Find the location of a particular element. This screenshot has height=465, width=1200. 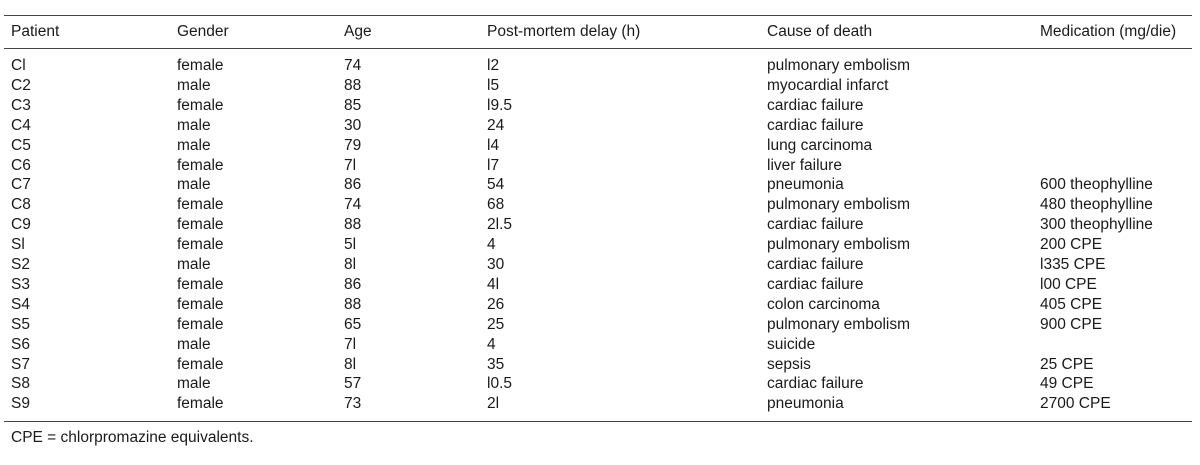

cell-medication: 49 CPE is located at coordinates (1067, 384).